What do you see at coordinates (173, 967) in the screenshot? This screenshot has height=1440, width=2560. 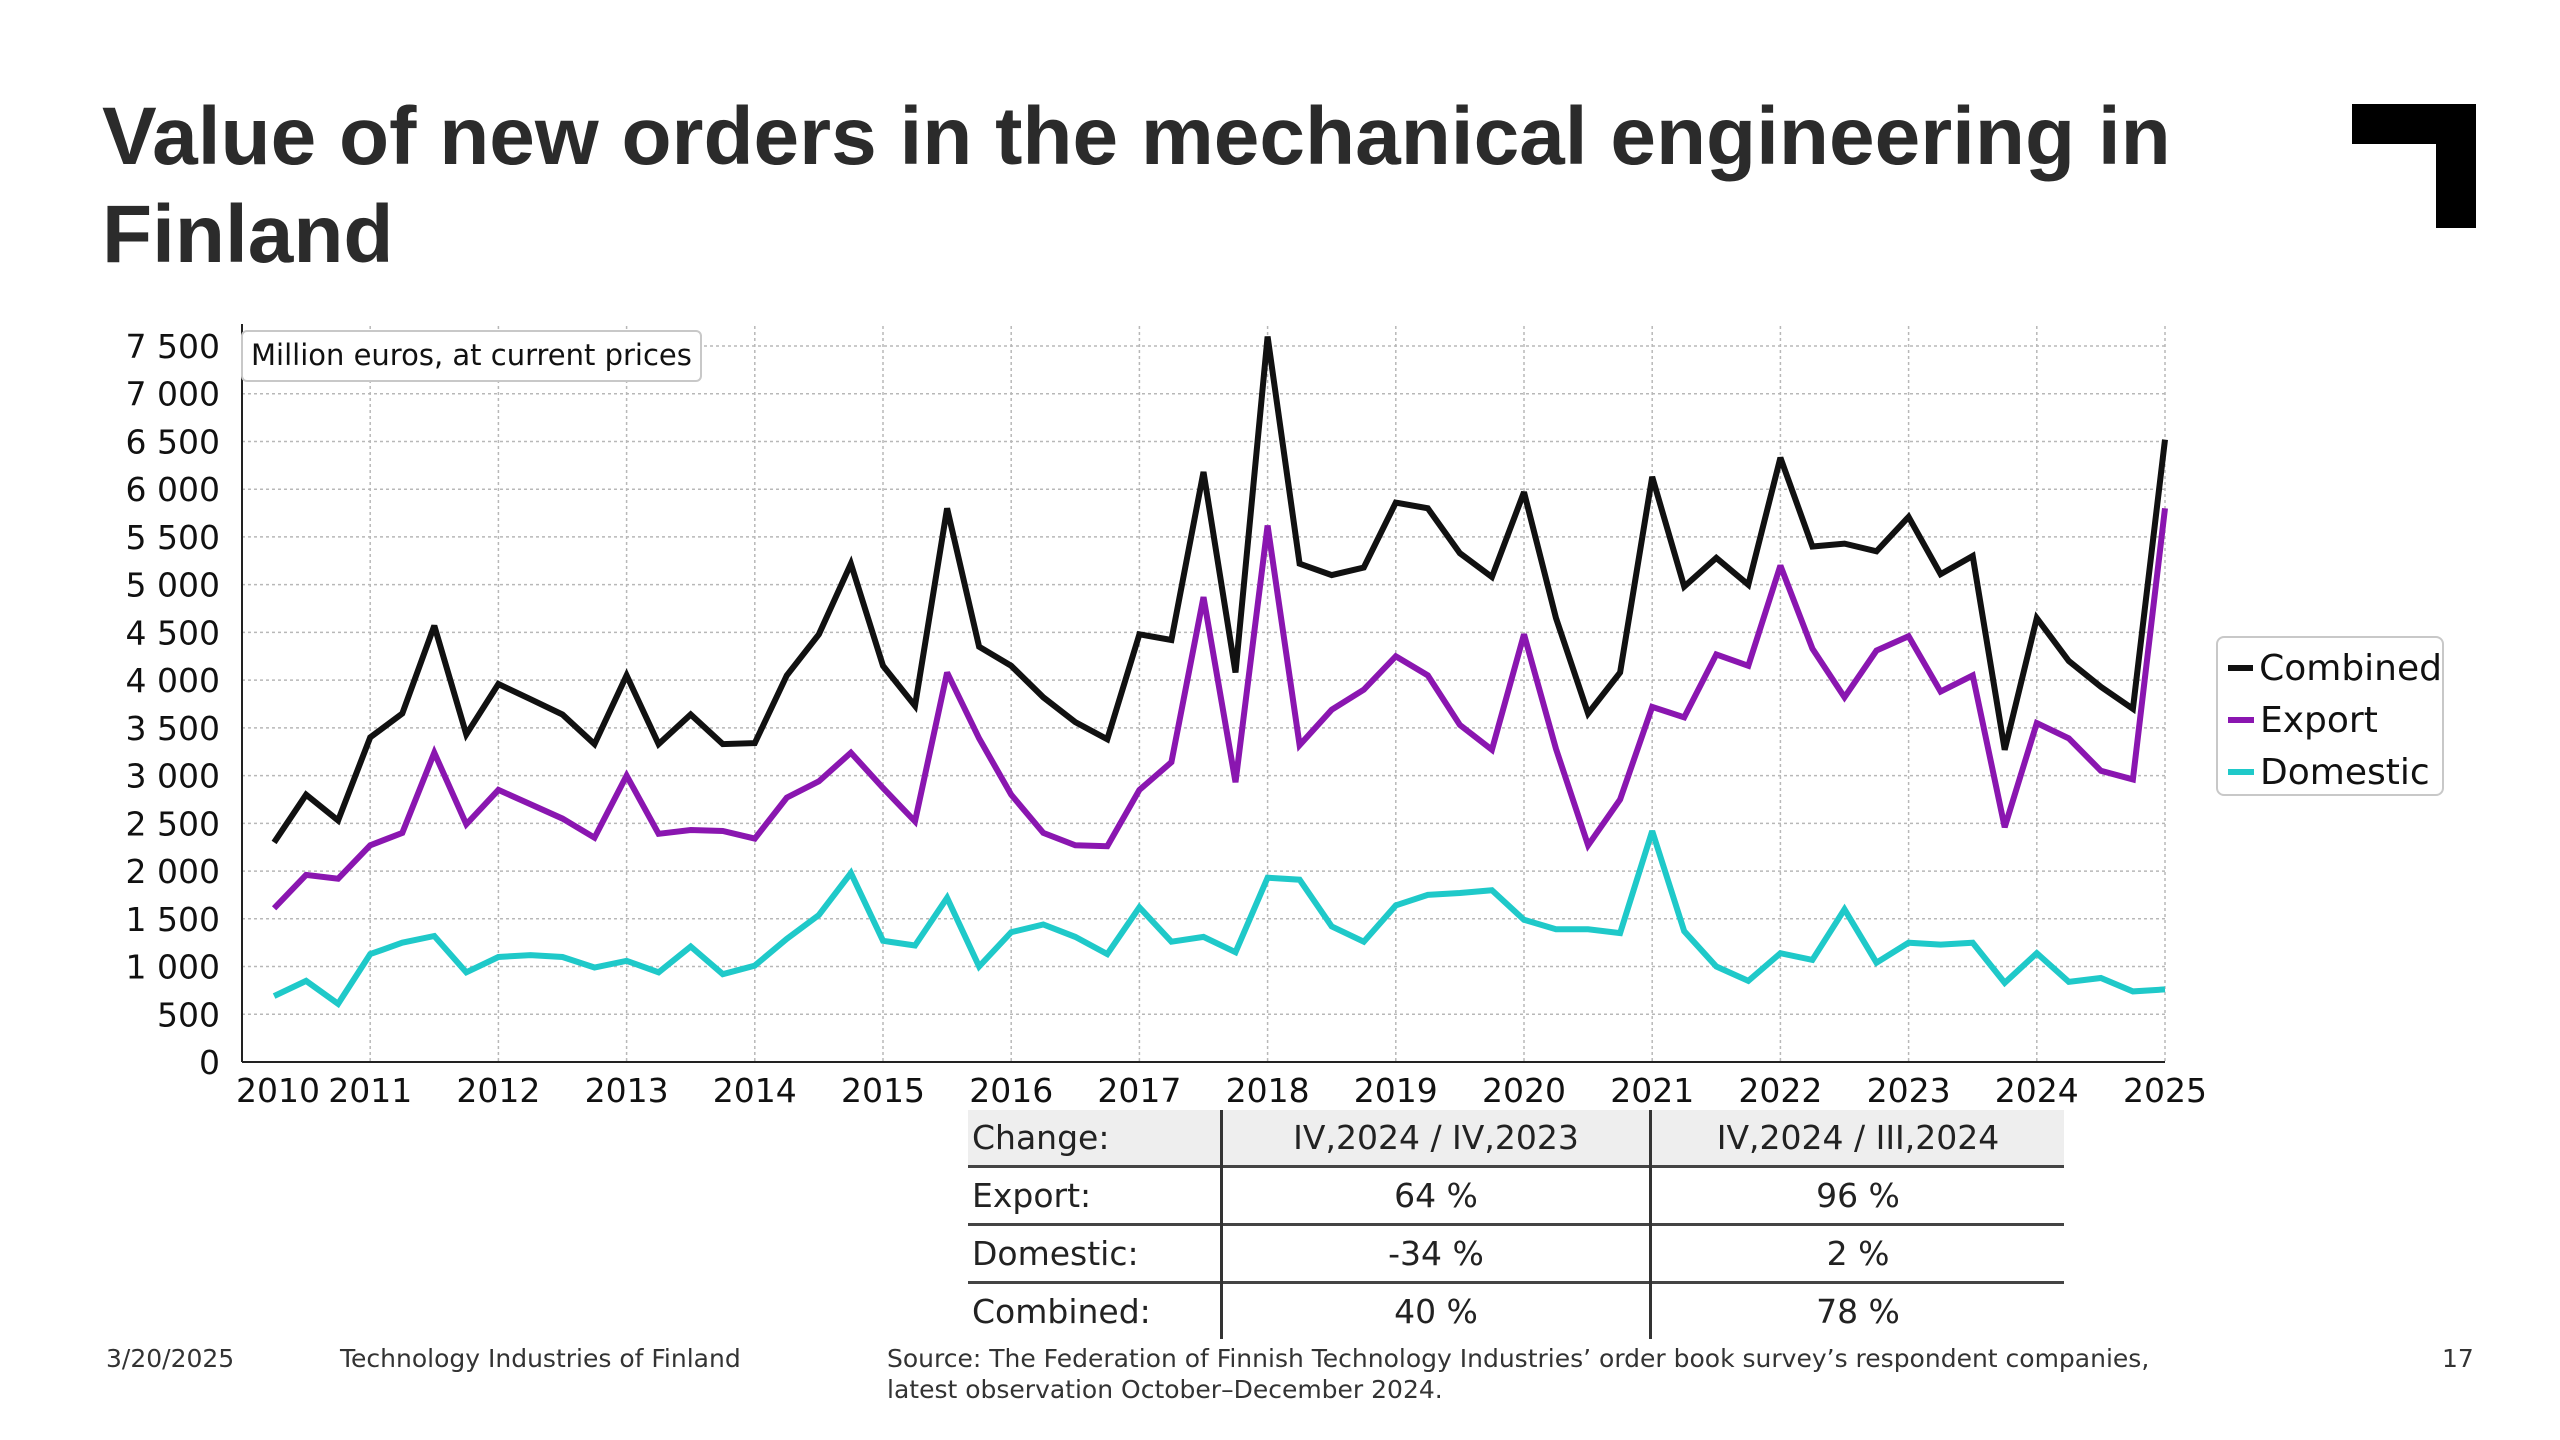 I see `y-tick-label: 1 000` at bounding box center [173, 967].